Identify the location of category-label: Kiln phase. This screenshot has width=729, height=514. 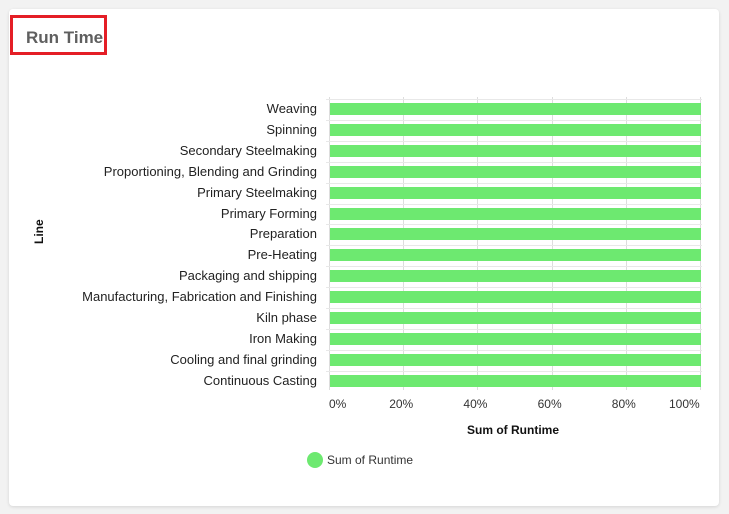
(286, 317).